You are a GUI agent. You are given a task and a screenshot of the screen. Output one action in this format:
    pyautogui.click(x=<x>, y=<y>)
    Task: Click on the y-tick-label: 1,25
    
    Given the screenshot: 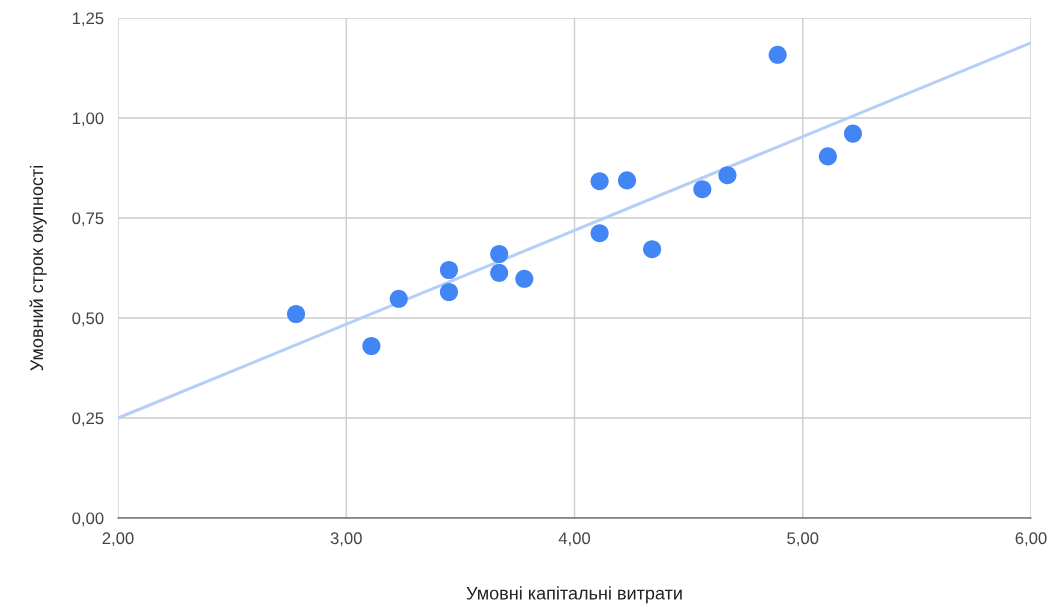 What is the action you would take?
    pyautogui.click(x=88, y=19)
    